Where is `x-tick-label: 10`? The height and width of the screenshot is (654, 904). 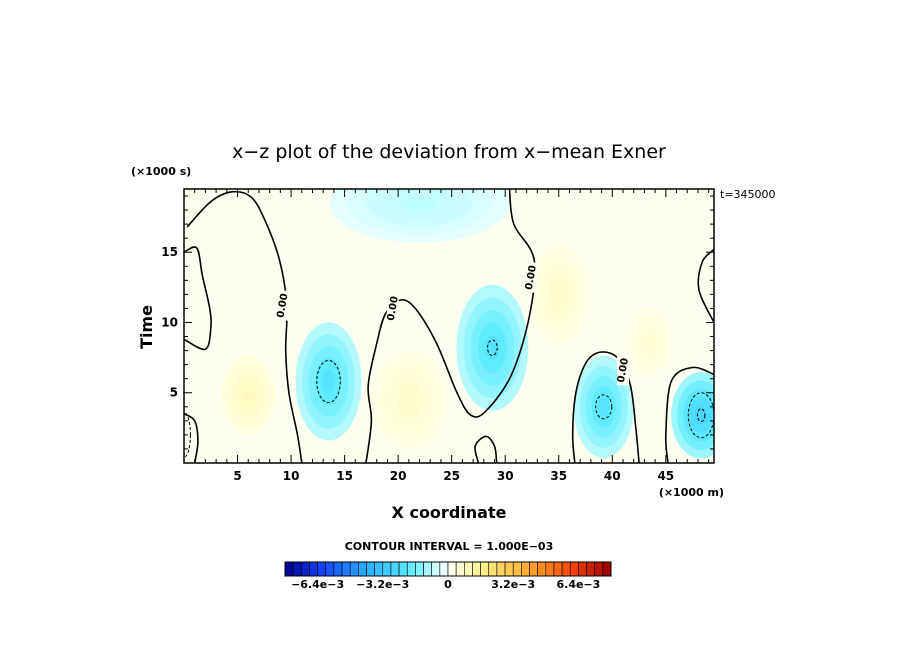 x-tick-label: 10 is located at coordinates (291, 476).